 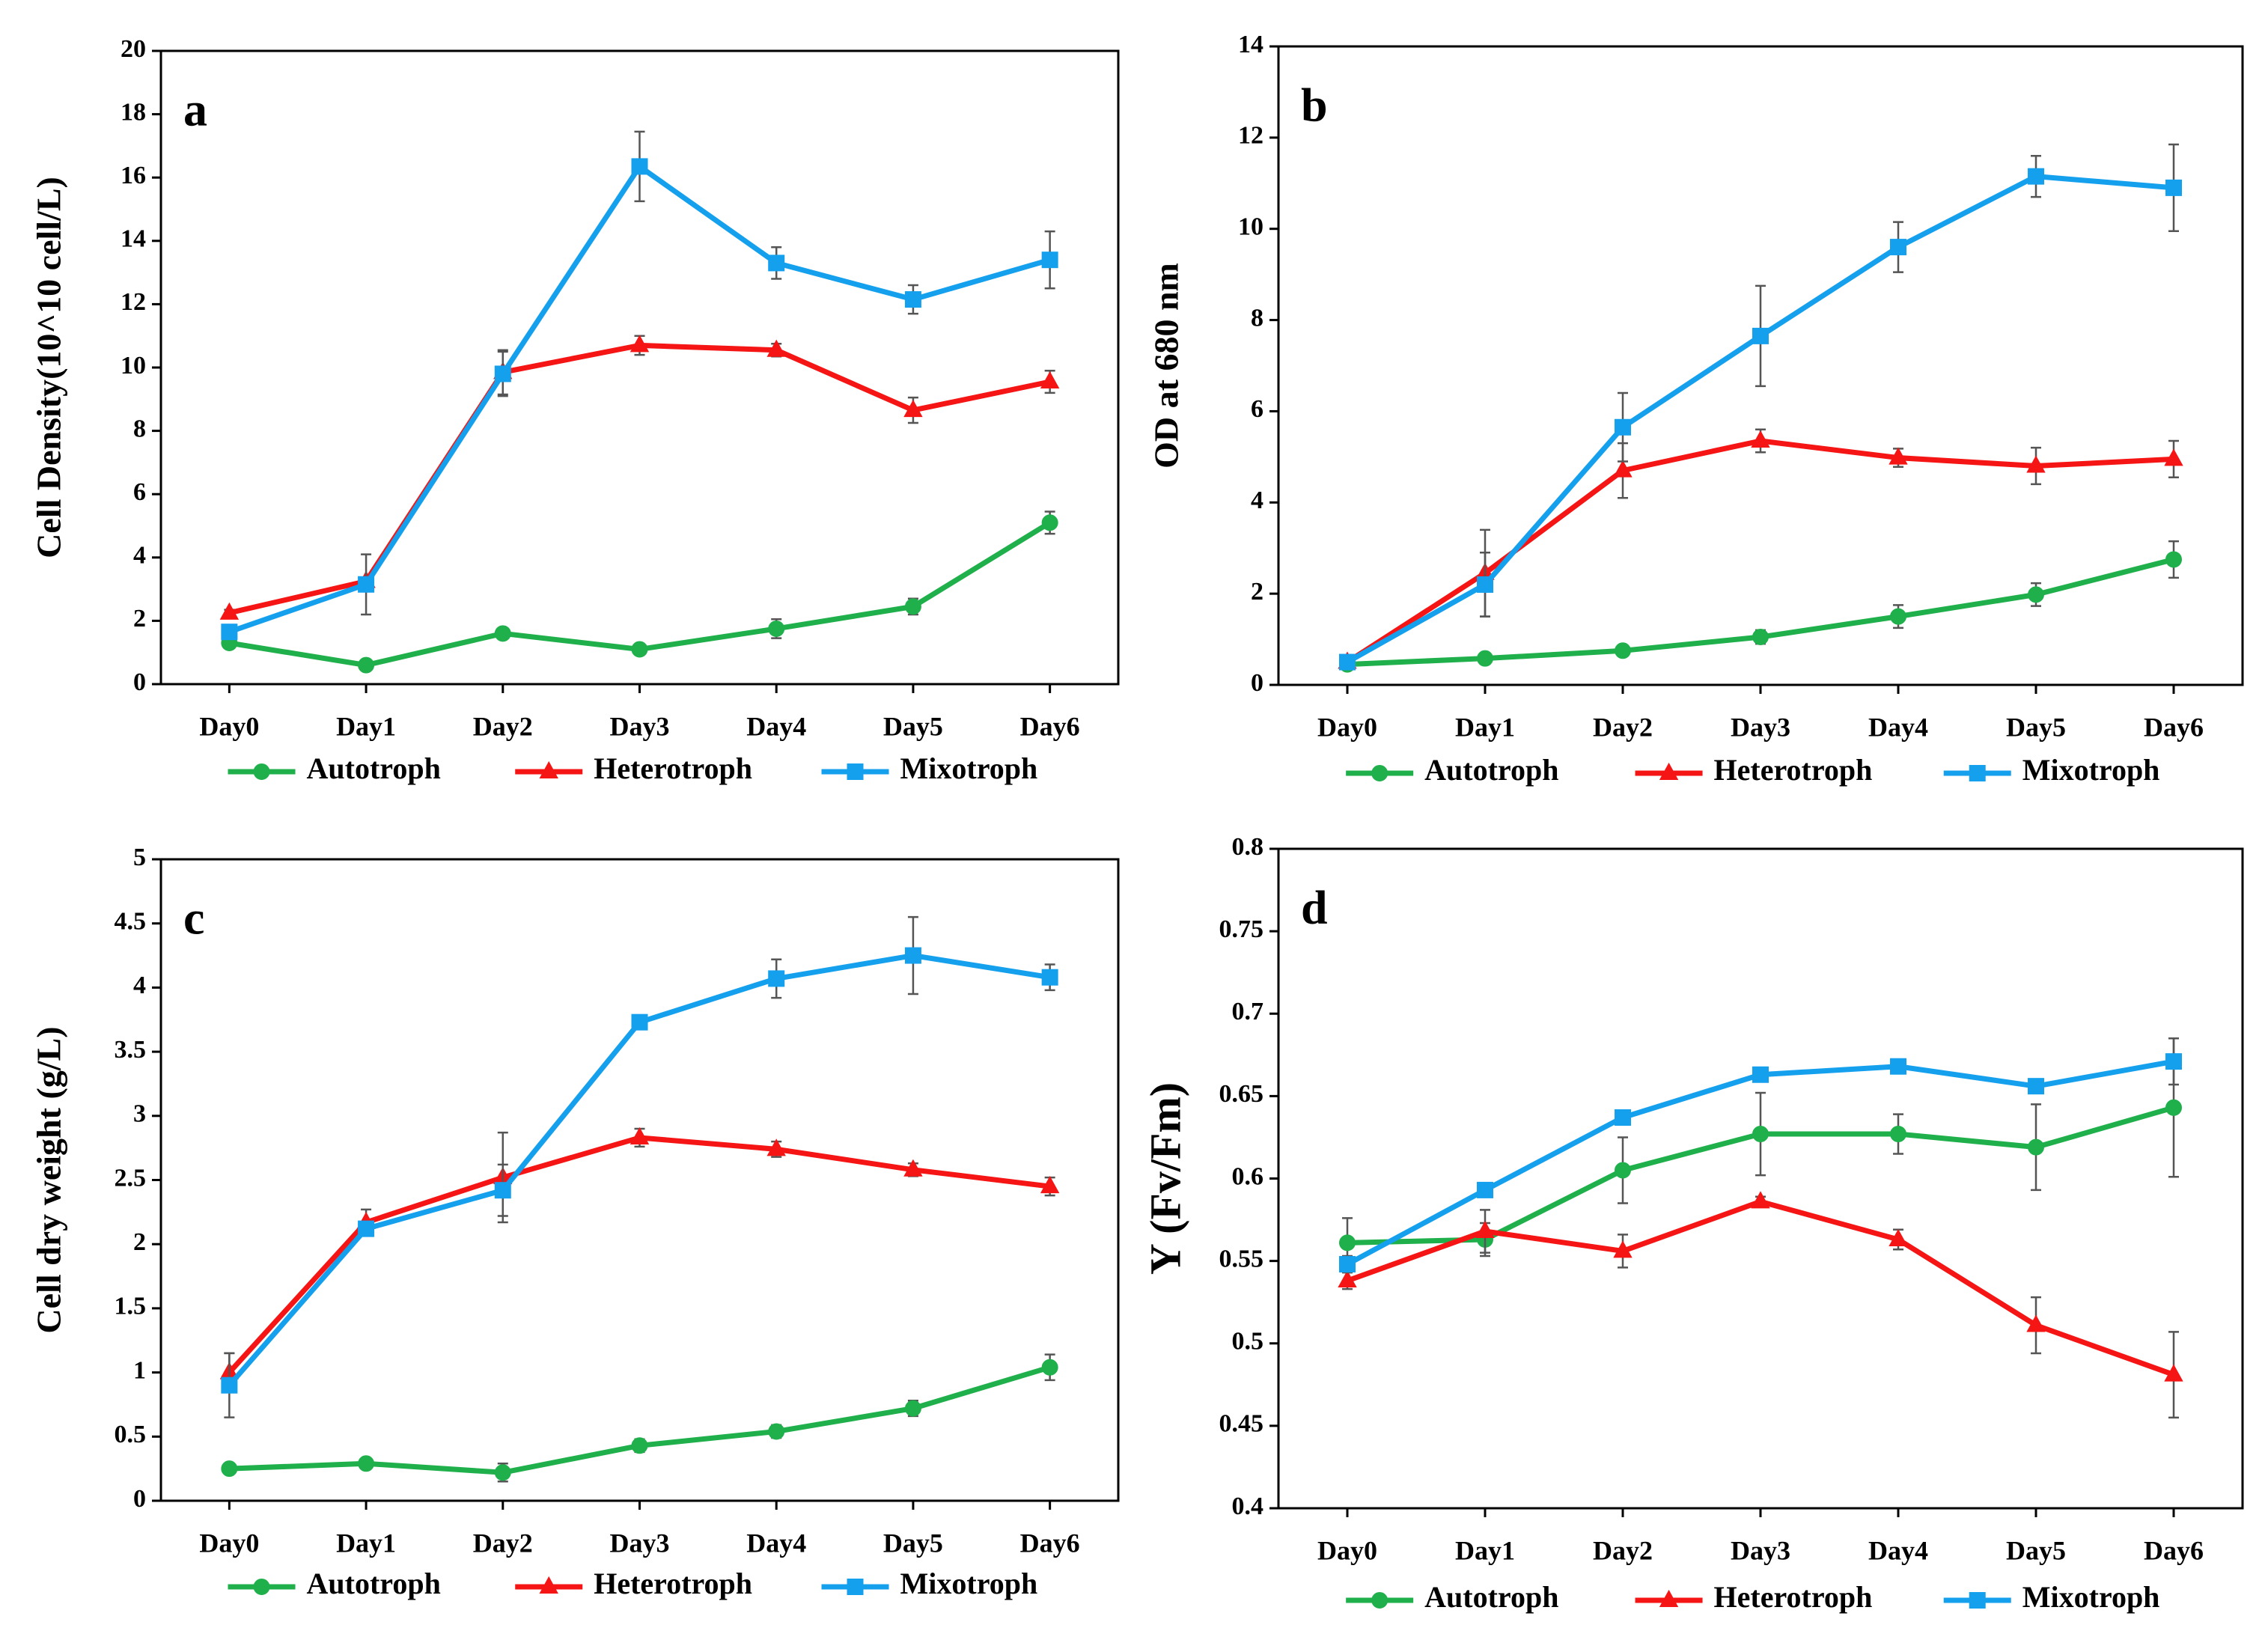 What do you see at coordinates (1250, 227) in the screenshot?
I see `y-tick-label: 10` at bounding box center [1250, 227].